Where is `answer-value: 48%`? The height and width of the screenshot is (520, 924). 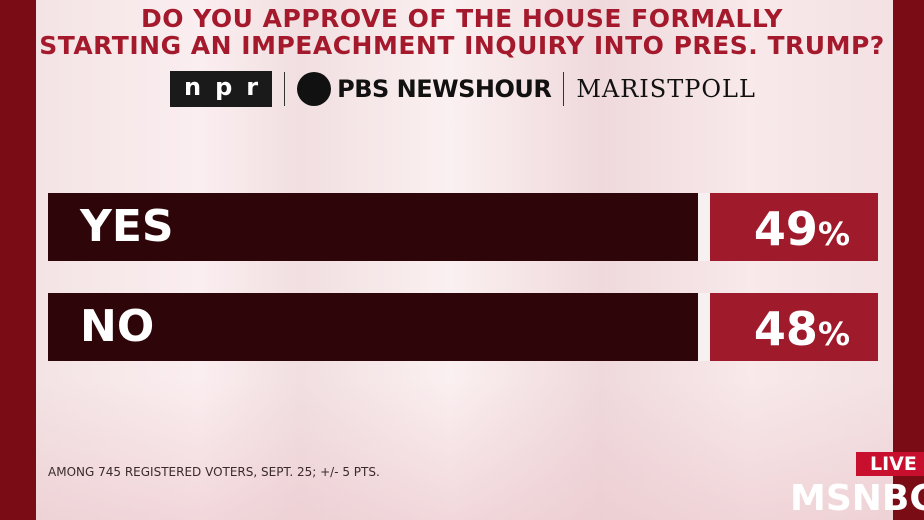 answer-value: 48% is located at coordinates (802, 331).